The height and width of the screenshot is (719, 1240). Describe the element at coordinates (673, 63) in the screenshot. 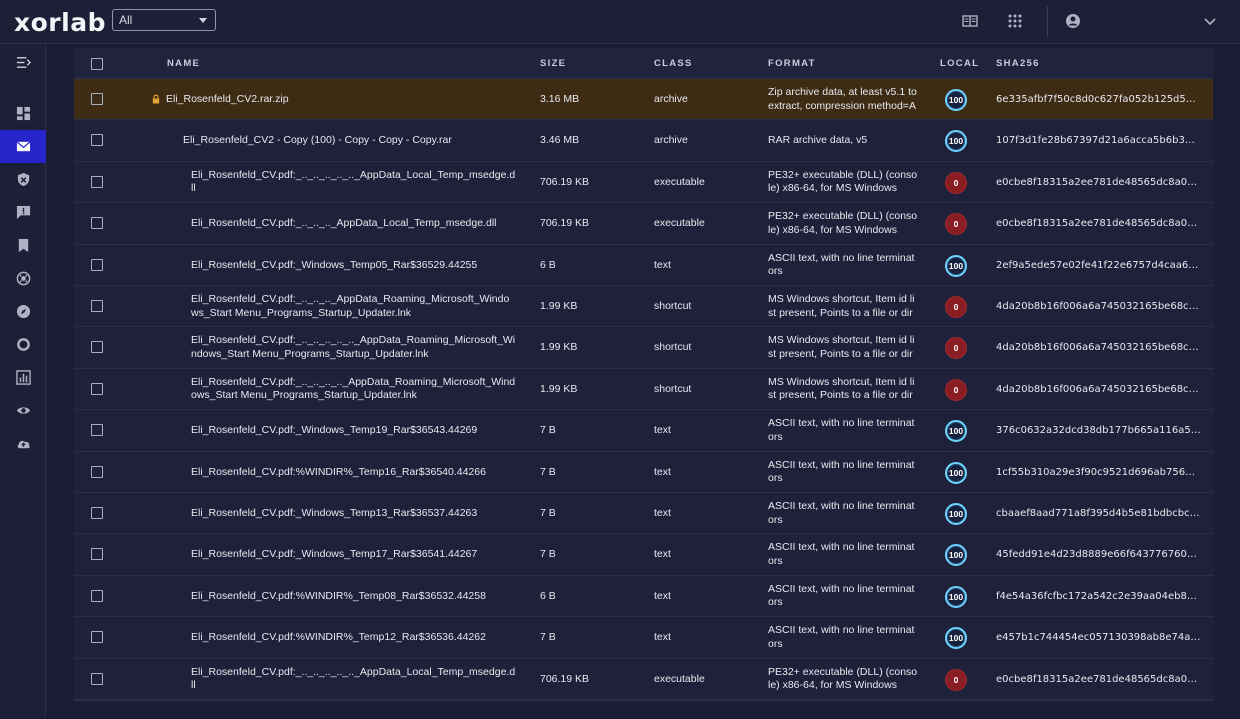

I see `column-header-class: CLASS` at that location.